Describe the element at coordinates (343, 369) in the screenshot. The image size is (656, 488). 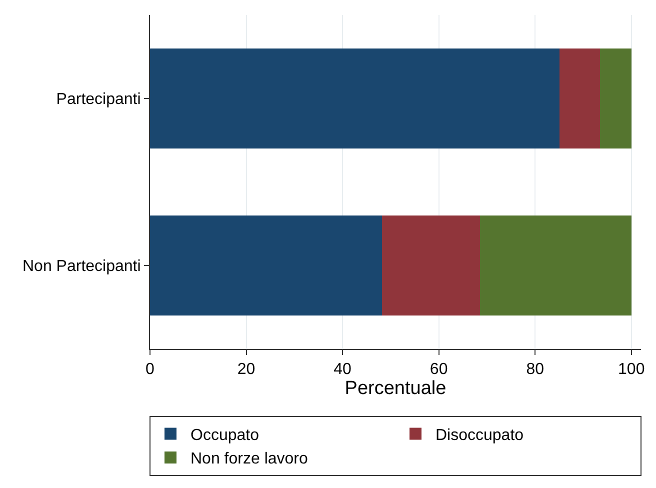
I see `x-tick-label: 40` at that location.